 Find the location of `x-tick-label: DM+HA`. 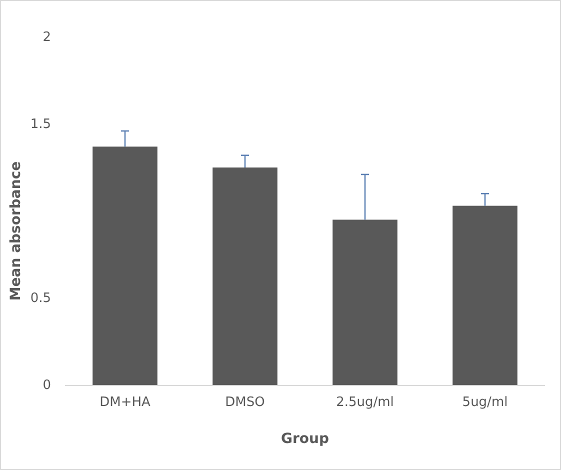

x-tick-label: DM+HA is located at coordinates (125, 402).